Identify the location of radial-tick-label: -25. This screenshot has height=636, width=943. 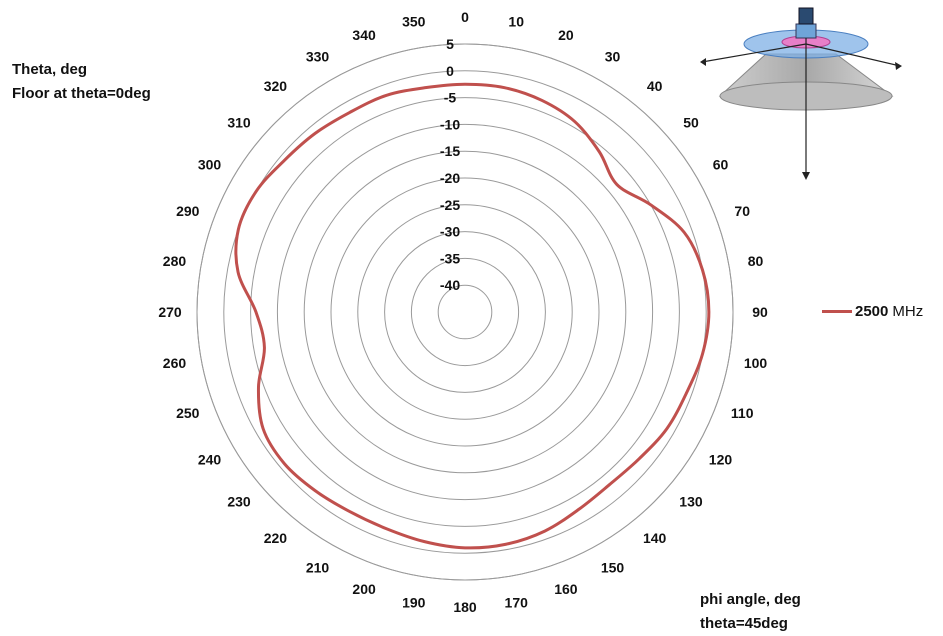
(450, 205).